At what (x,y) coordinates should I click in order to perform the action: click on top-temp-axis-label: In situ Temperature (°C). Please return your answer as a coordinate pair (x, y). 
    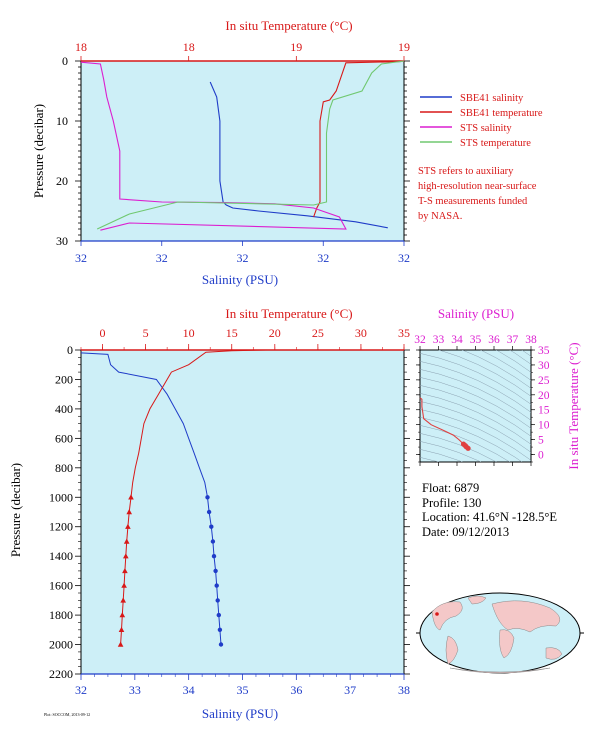
    Looking at the image, I should click on (288, 25).